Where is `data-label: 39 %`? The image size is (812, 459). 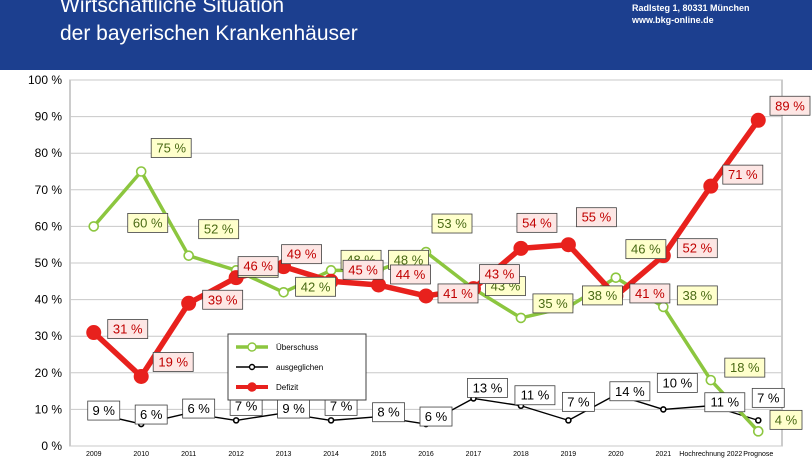 data-label: 39 % is located at coordinates (223, 299).